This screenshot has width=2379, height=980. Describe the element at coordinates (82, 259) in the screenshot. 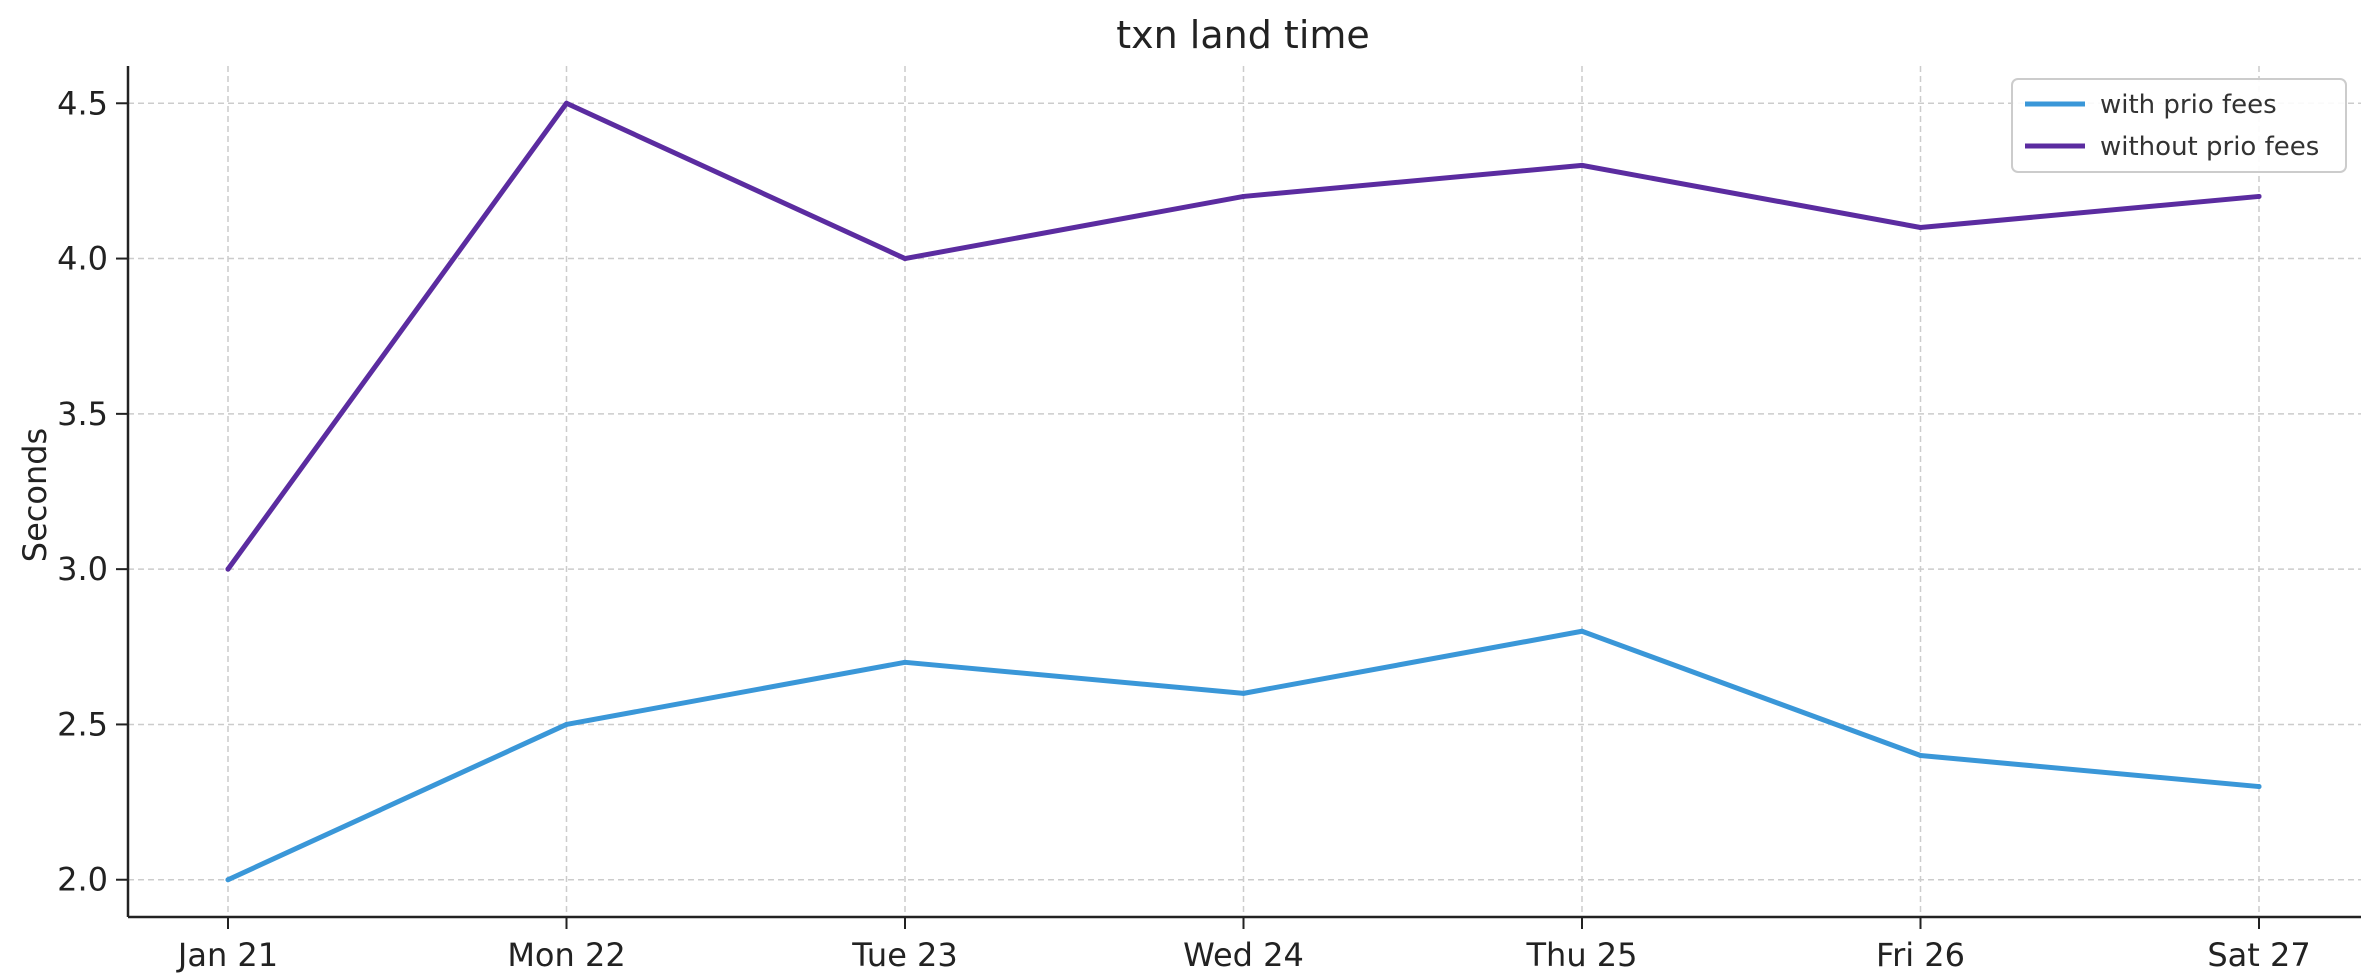

I see `y-tick-label: 4.0` at that location.